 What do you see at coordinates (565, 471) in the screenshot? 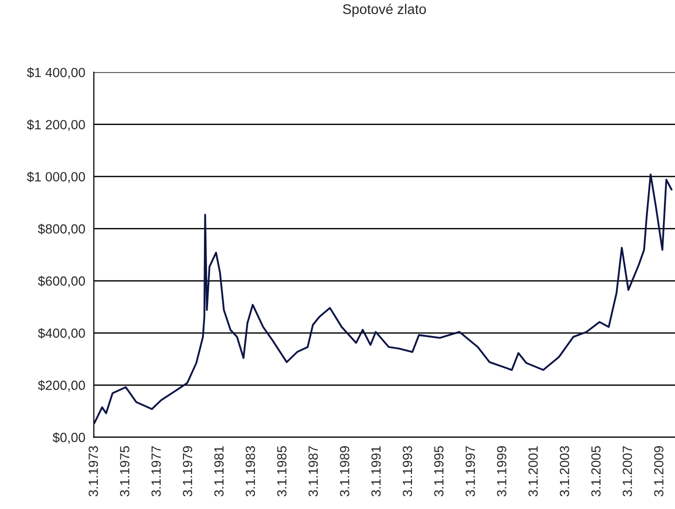
I see `x-tick-label: 3.1.2003` at bounding box center [565, 471].